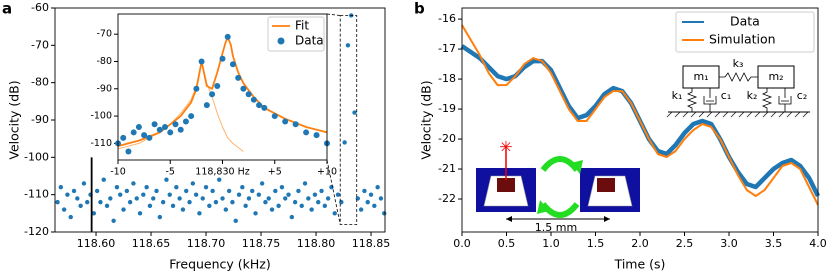 Image resolution: width=830 pixels, height=274 pixels. I want to click on x-tick-label: 1.0, so click(551, 243).